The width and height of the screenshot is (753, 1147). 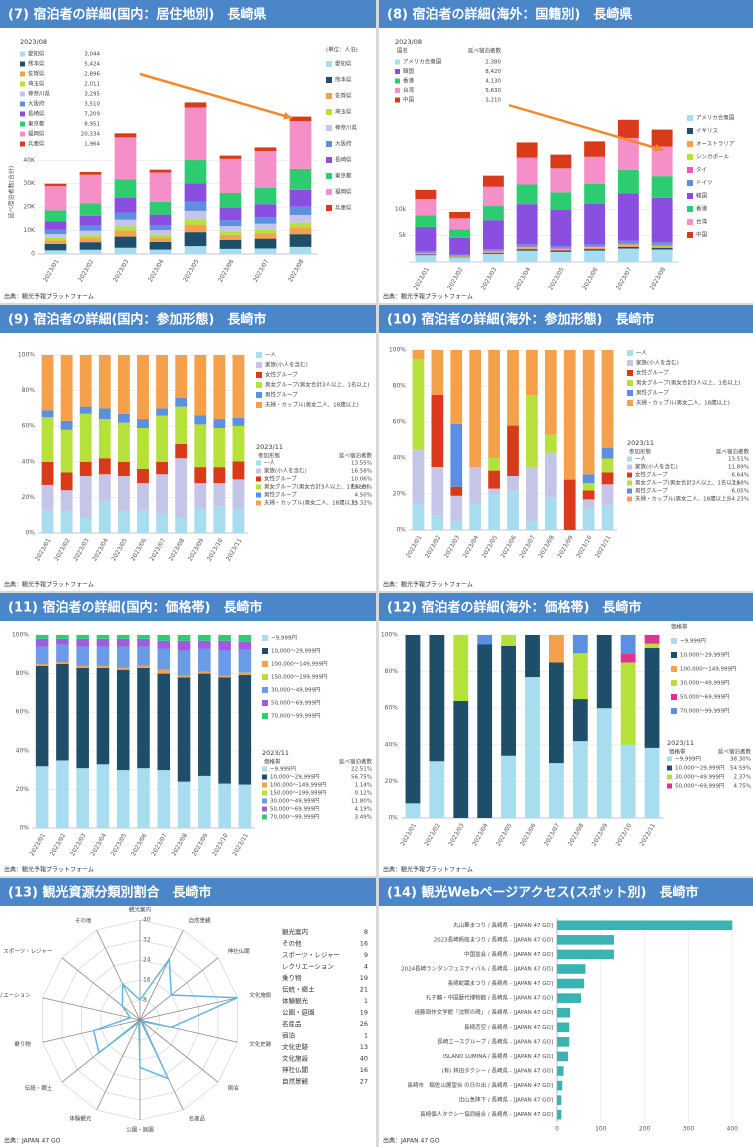 I want to click on source: 出典：観光予報プラットフォーム, so click(x=49, y=297).